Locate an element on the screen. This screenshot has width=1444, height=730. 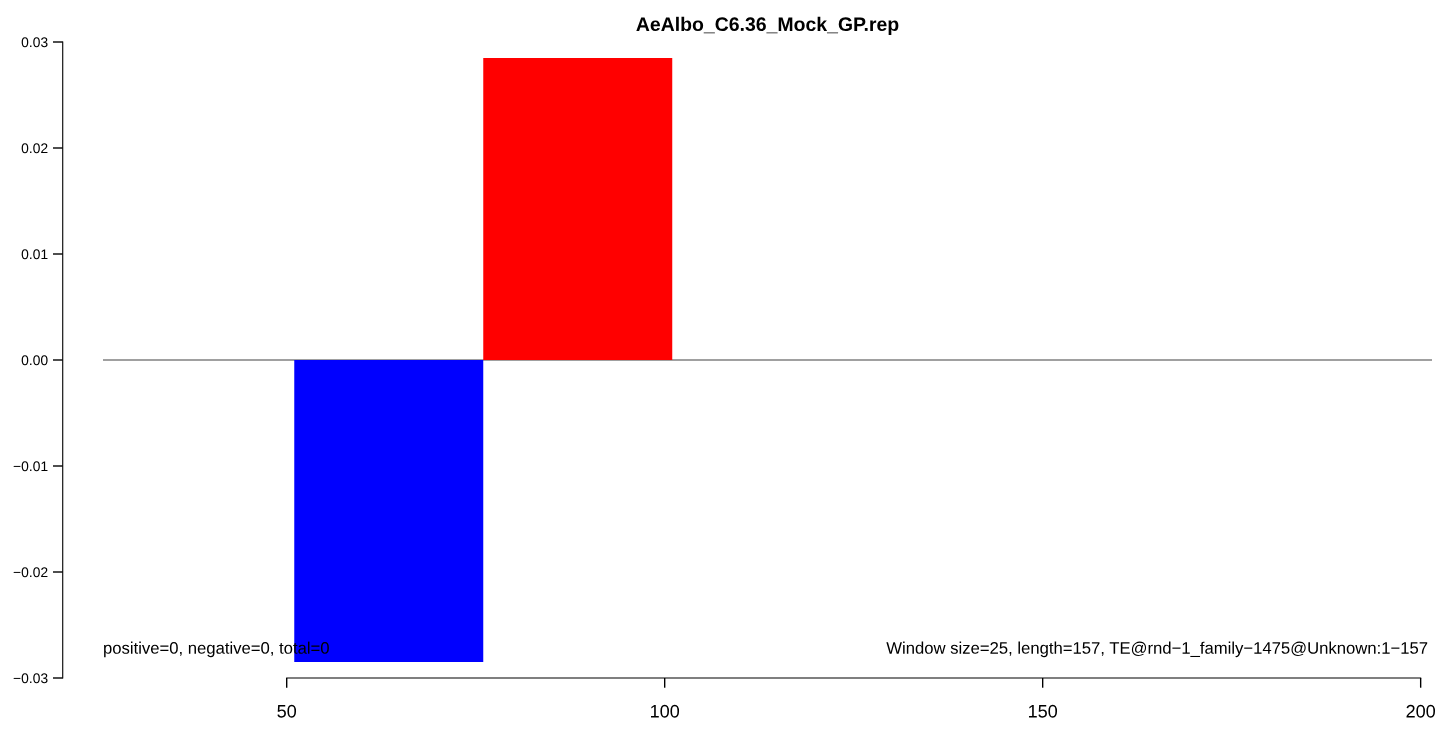
x-tick-label: 50 is located at coordinates (287, 711).